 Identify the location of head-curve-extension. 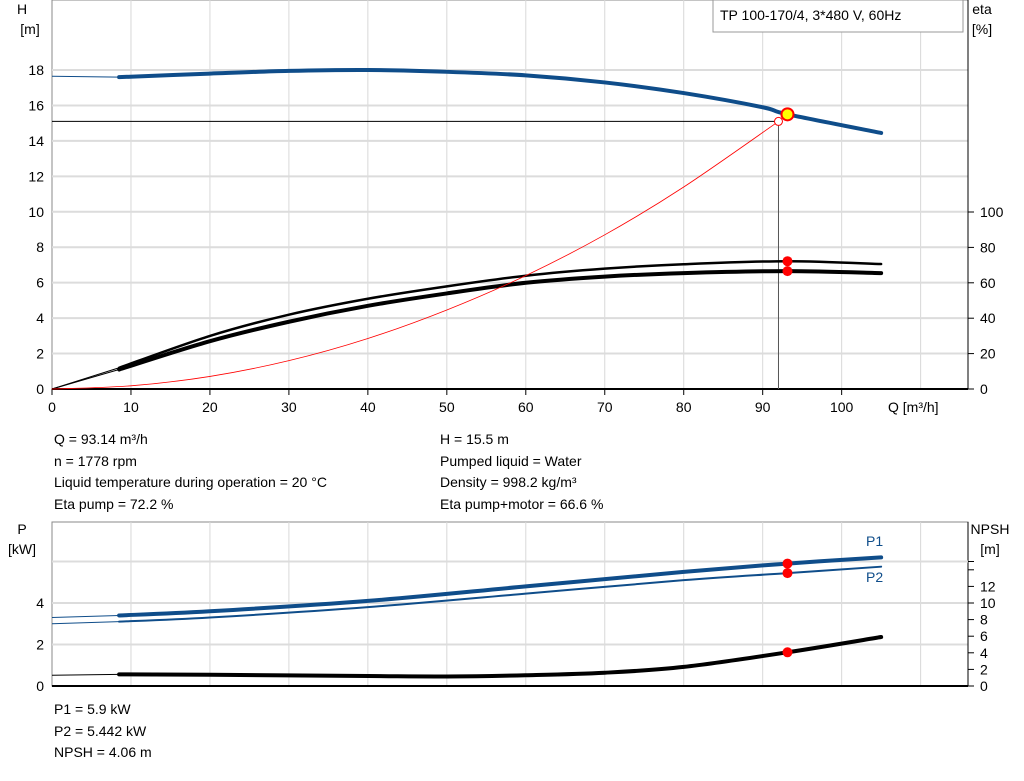
(85, 76).